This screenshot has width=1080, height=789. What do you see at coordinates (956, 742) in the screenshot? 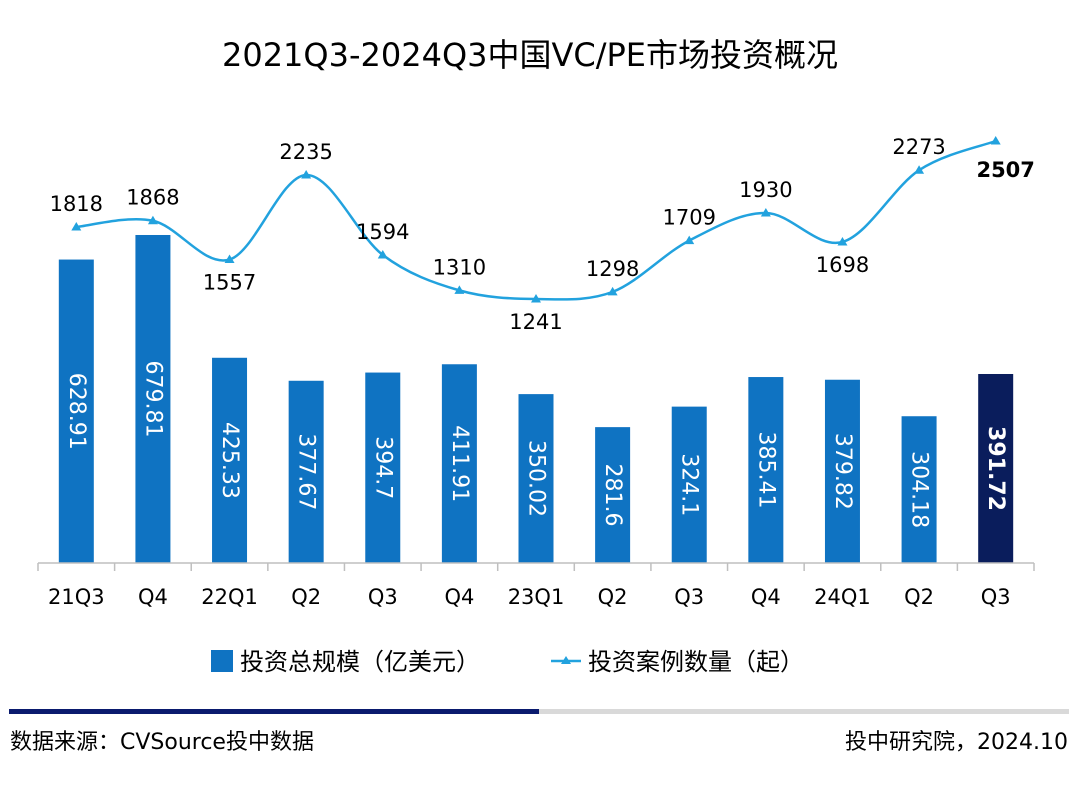
I see `publisher-note: 投中研究院，2024.10` at bounding box center [956, 742].